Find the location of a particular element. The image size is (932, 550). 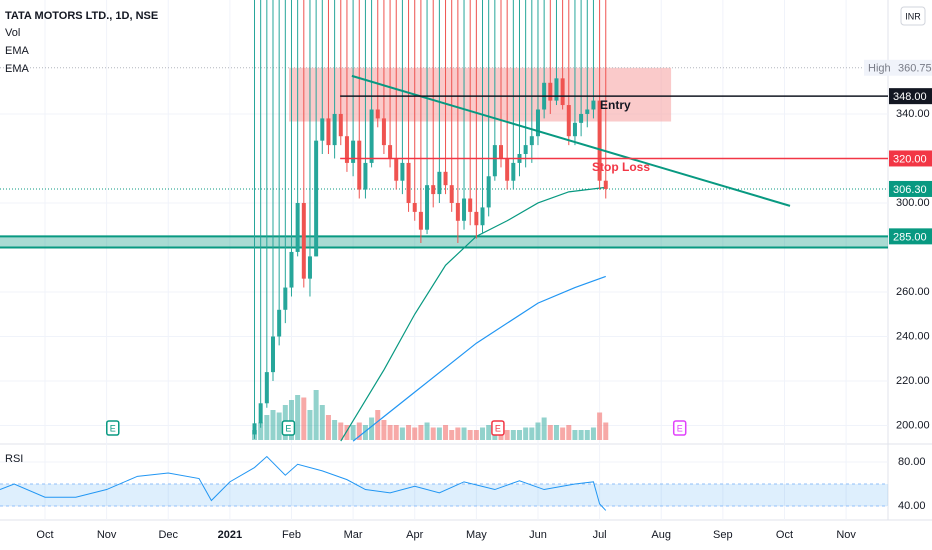

high-tag is located at coordinates (898, 67).